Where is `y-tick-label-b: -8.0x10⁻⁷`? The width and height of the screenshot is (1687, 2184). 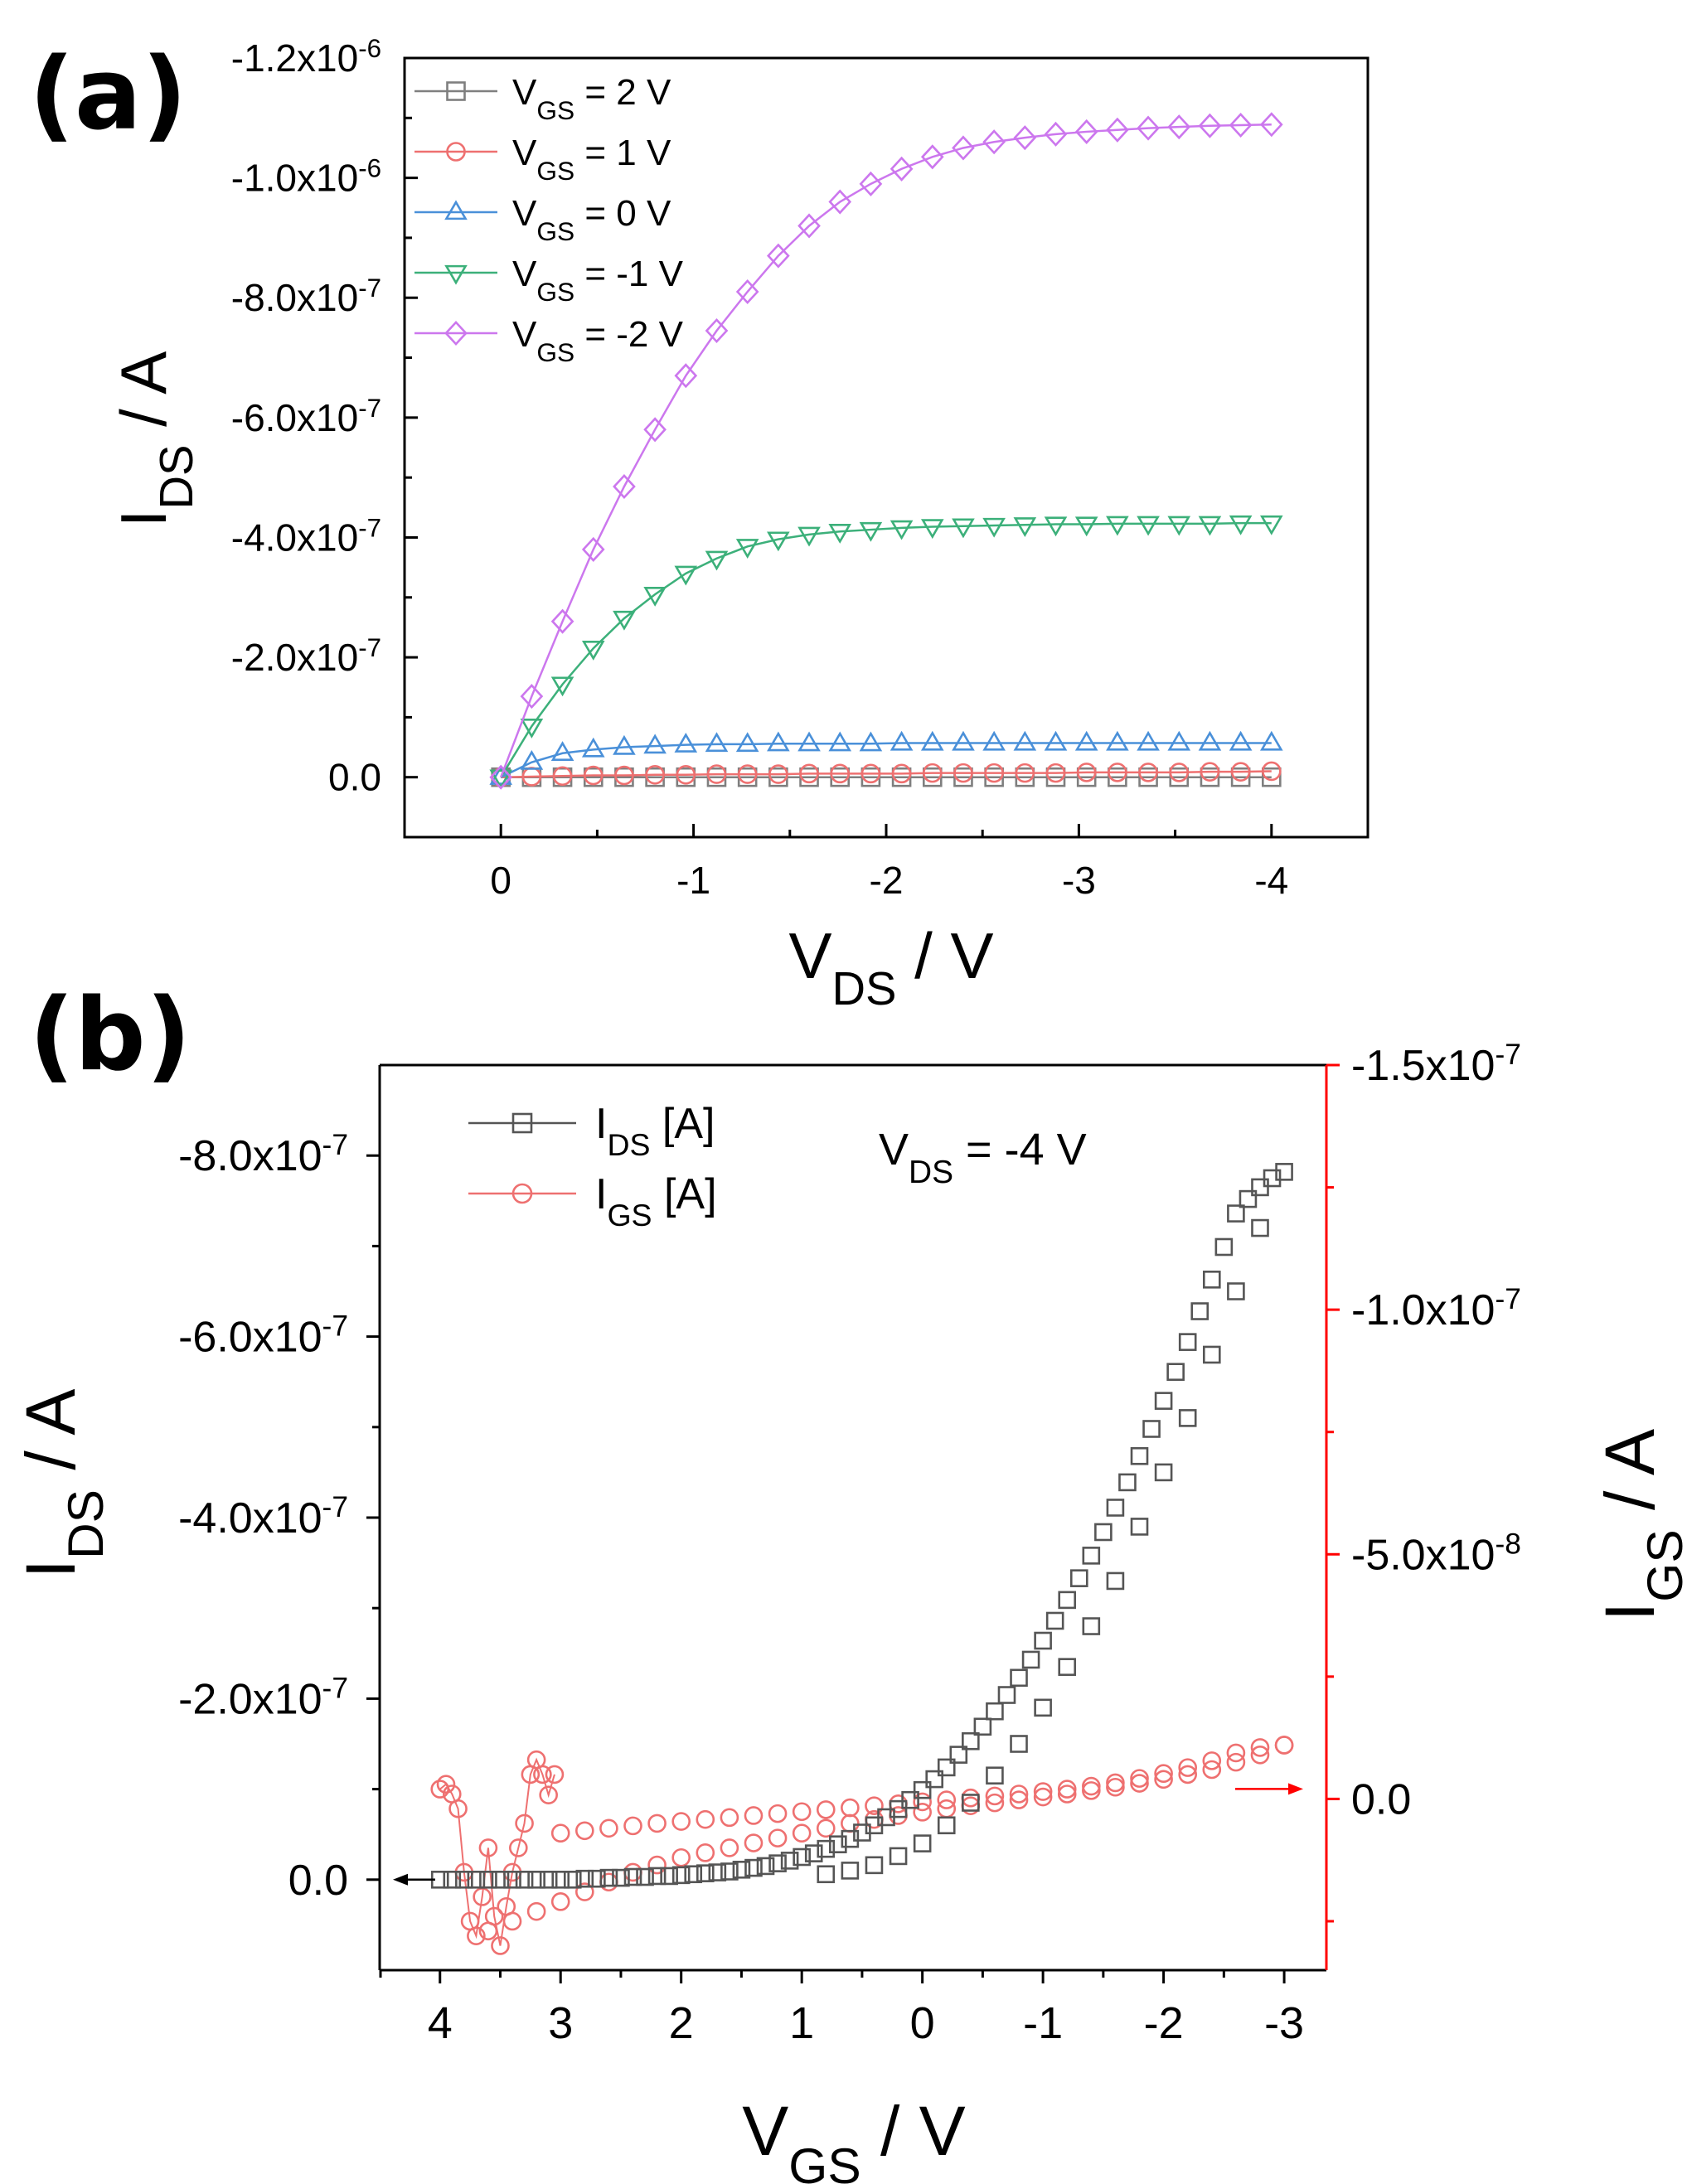
y-tick-label-b: -8.0x10⁻⁷ is located at coordinates (263, 1155).